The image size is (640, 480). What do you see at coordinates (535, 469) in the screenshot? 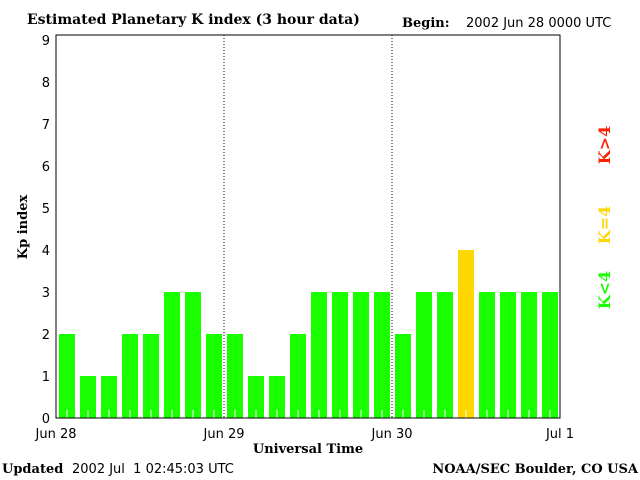
I see `source-credit: NOAA/SEC Boulder, CO USA` at bounding box center [535, 469].